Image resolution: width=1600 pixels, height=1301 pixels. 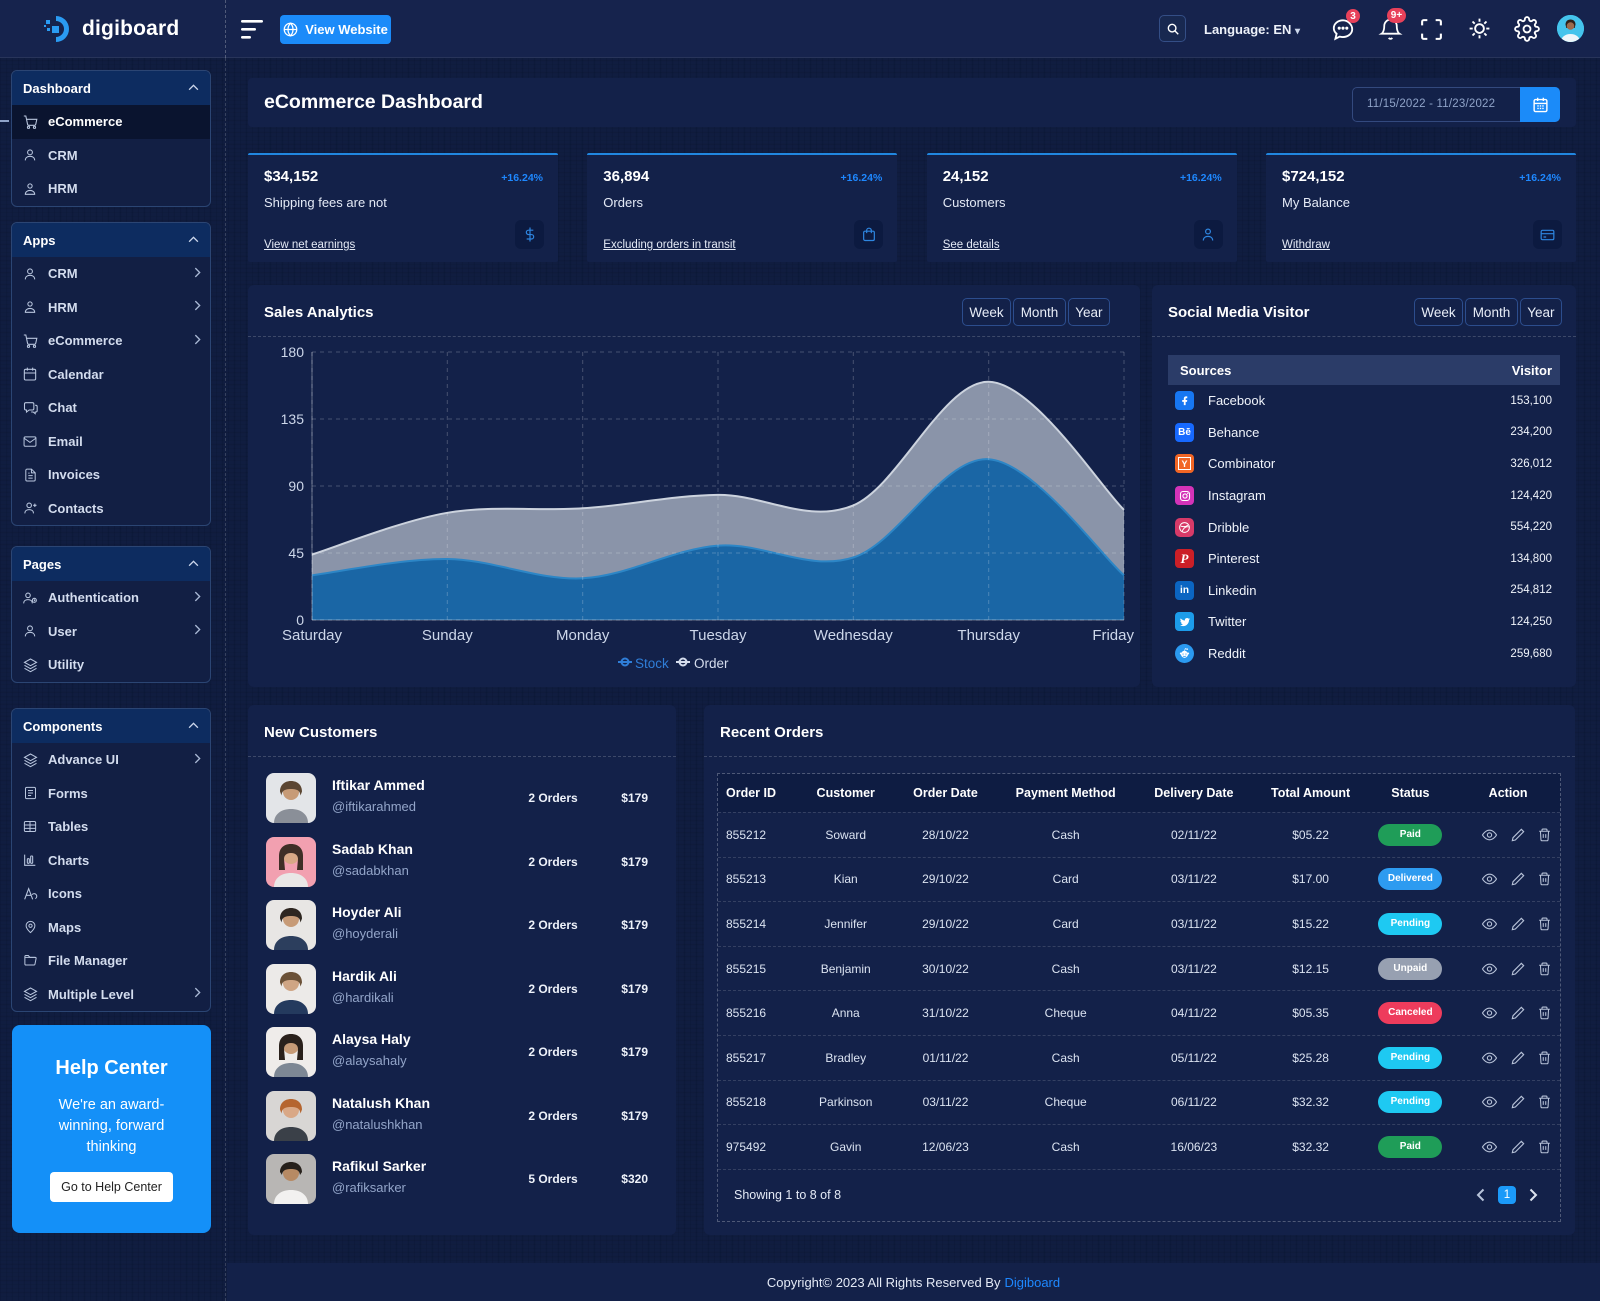 What do you see at coordinates (583, 635) in the screenshot?
I see `svg-text: Monday` at bounding box center [583, 635].